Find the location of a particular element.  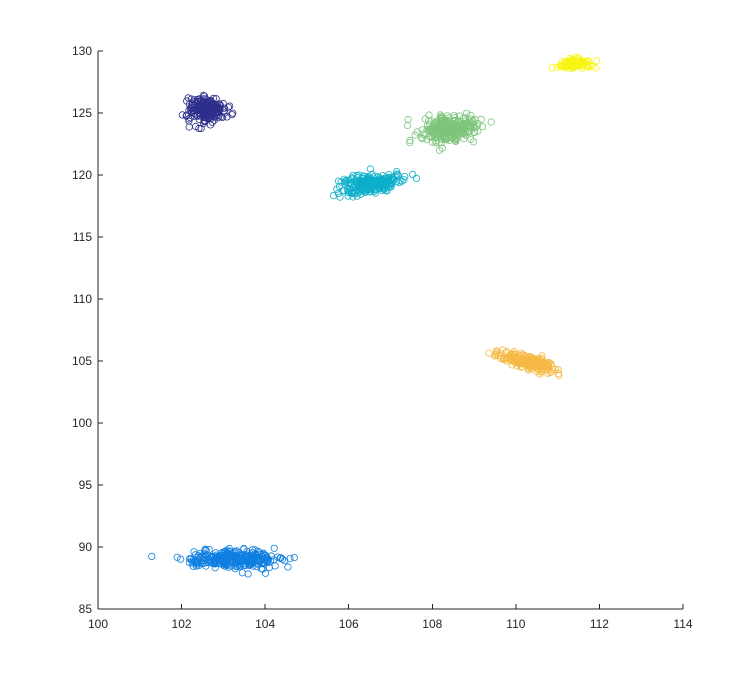

x-tick-label: 100 is located at coordinates (98, 624).